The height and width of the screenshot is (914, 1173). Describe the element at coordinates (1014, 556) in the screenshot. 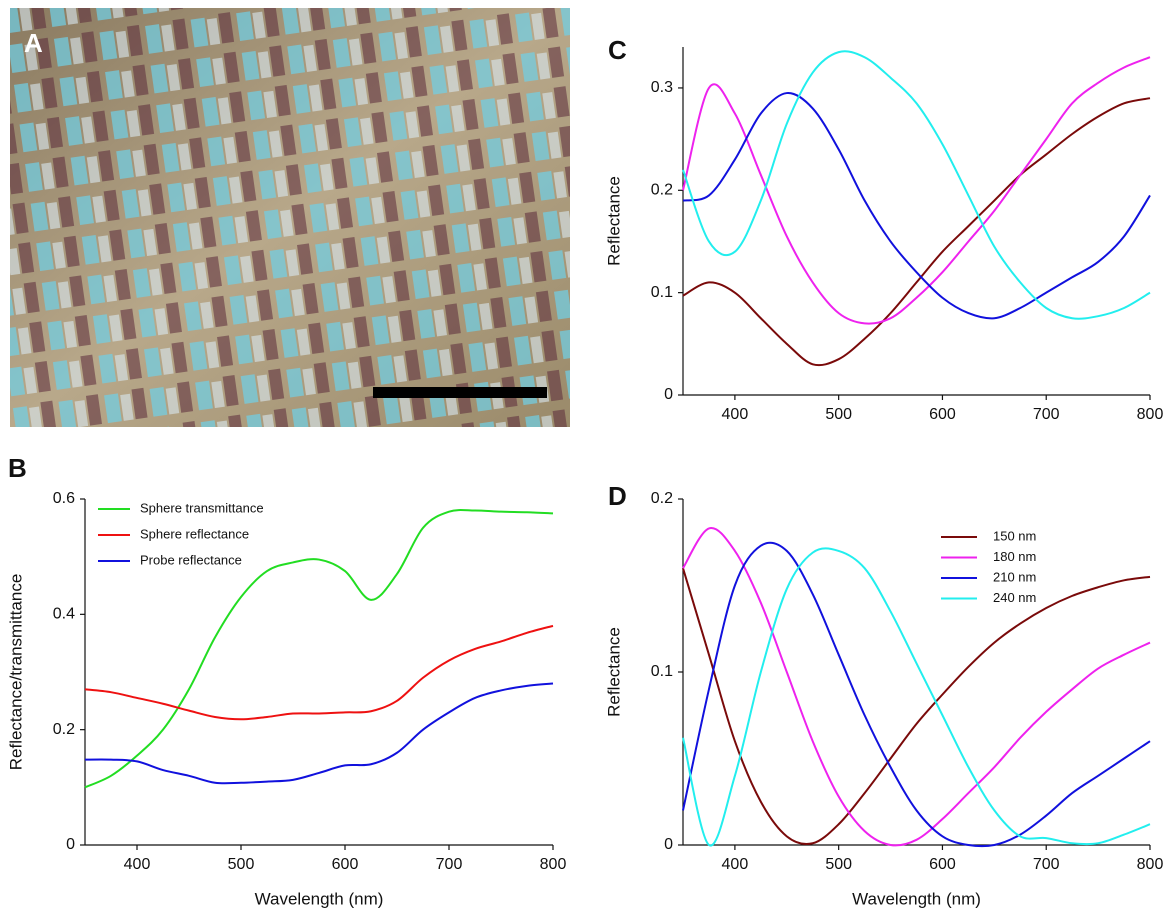

I see `legend-label: 180 nm` at that location.